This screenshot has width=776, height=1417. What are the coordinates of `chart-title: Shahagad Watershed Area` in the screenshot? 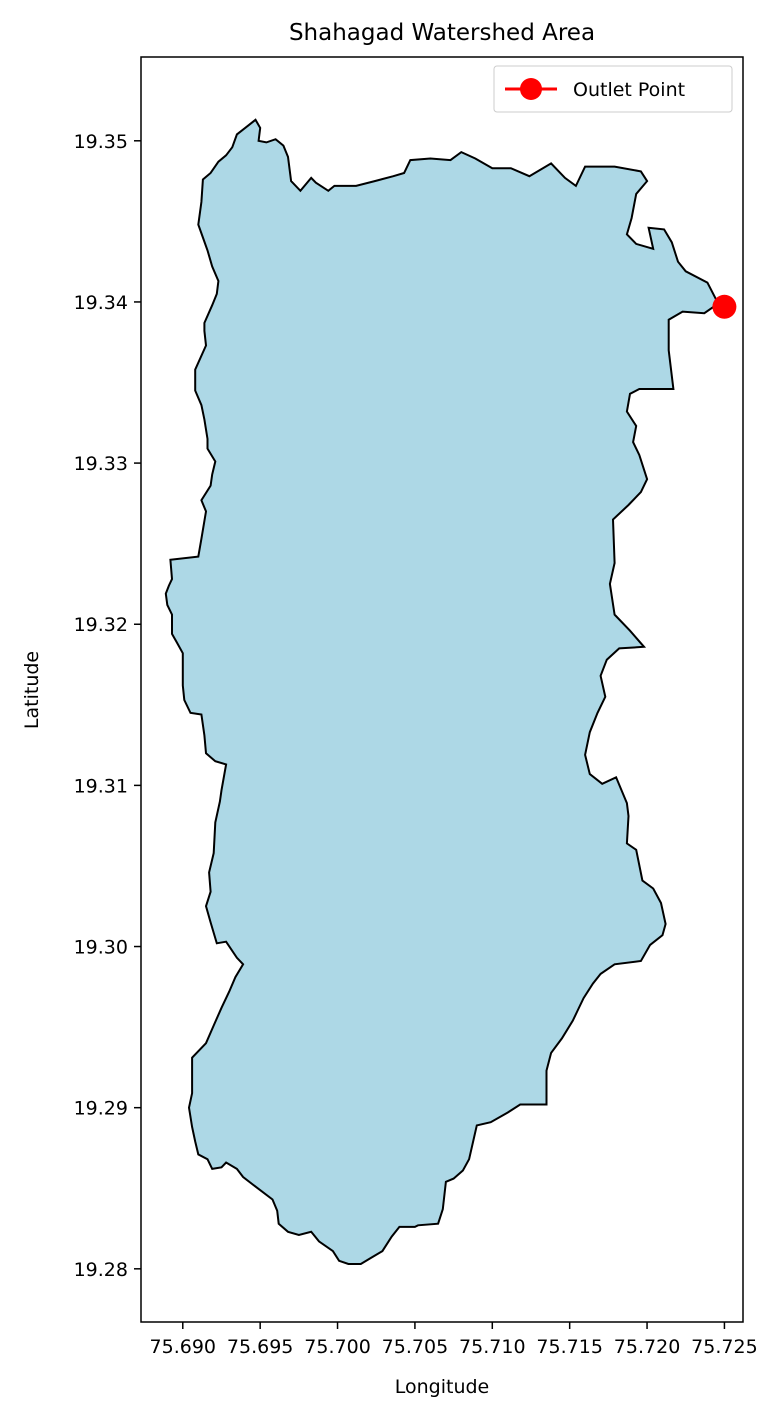 It's located at (442, 33).